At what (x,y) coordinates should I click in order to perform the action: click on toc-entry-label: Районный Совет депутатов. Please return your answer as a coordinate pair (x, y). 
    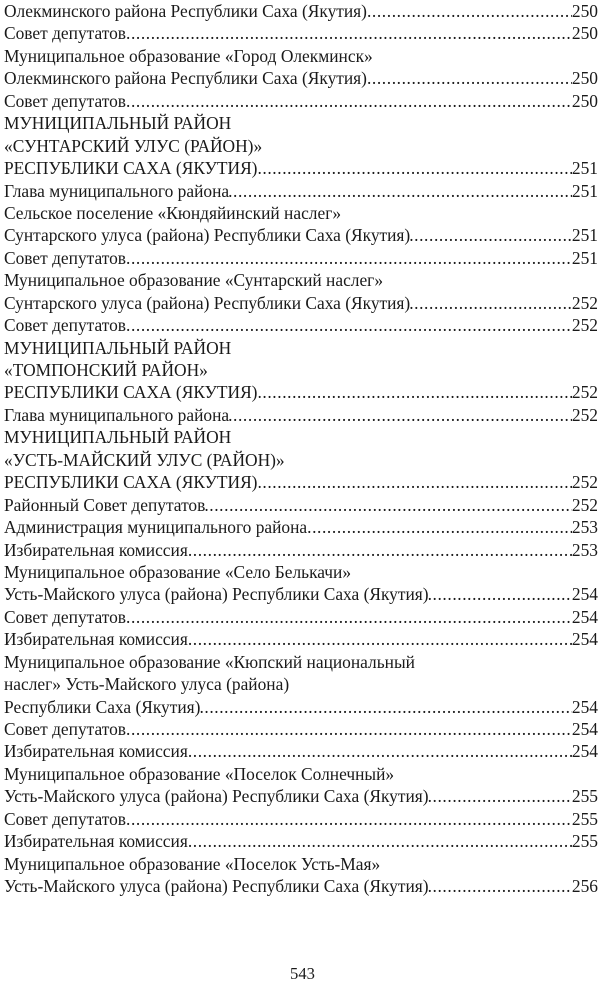
    Looking at the image, I should click on (105, 504).